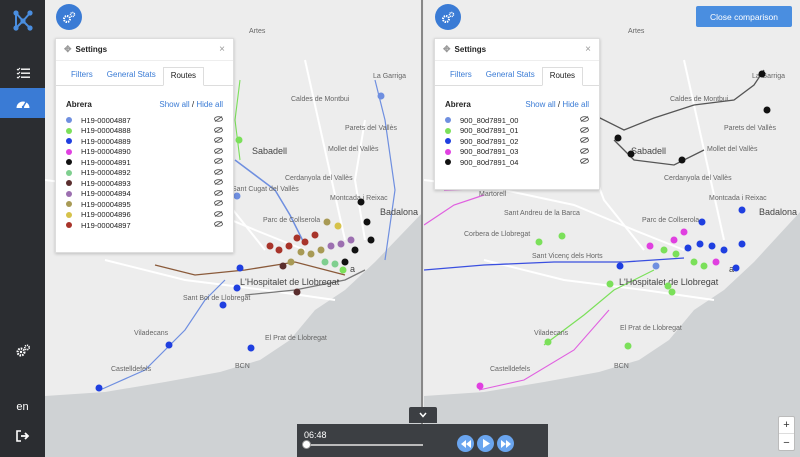  Describe the element at coordinates (22, 20) in the screenshot. I see `network-logo-icon` at that location.